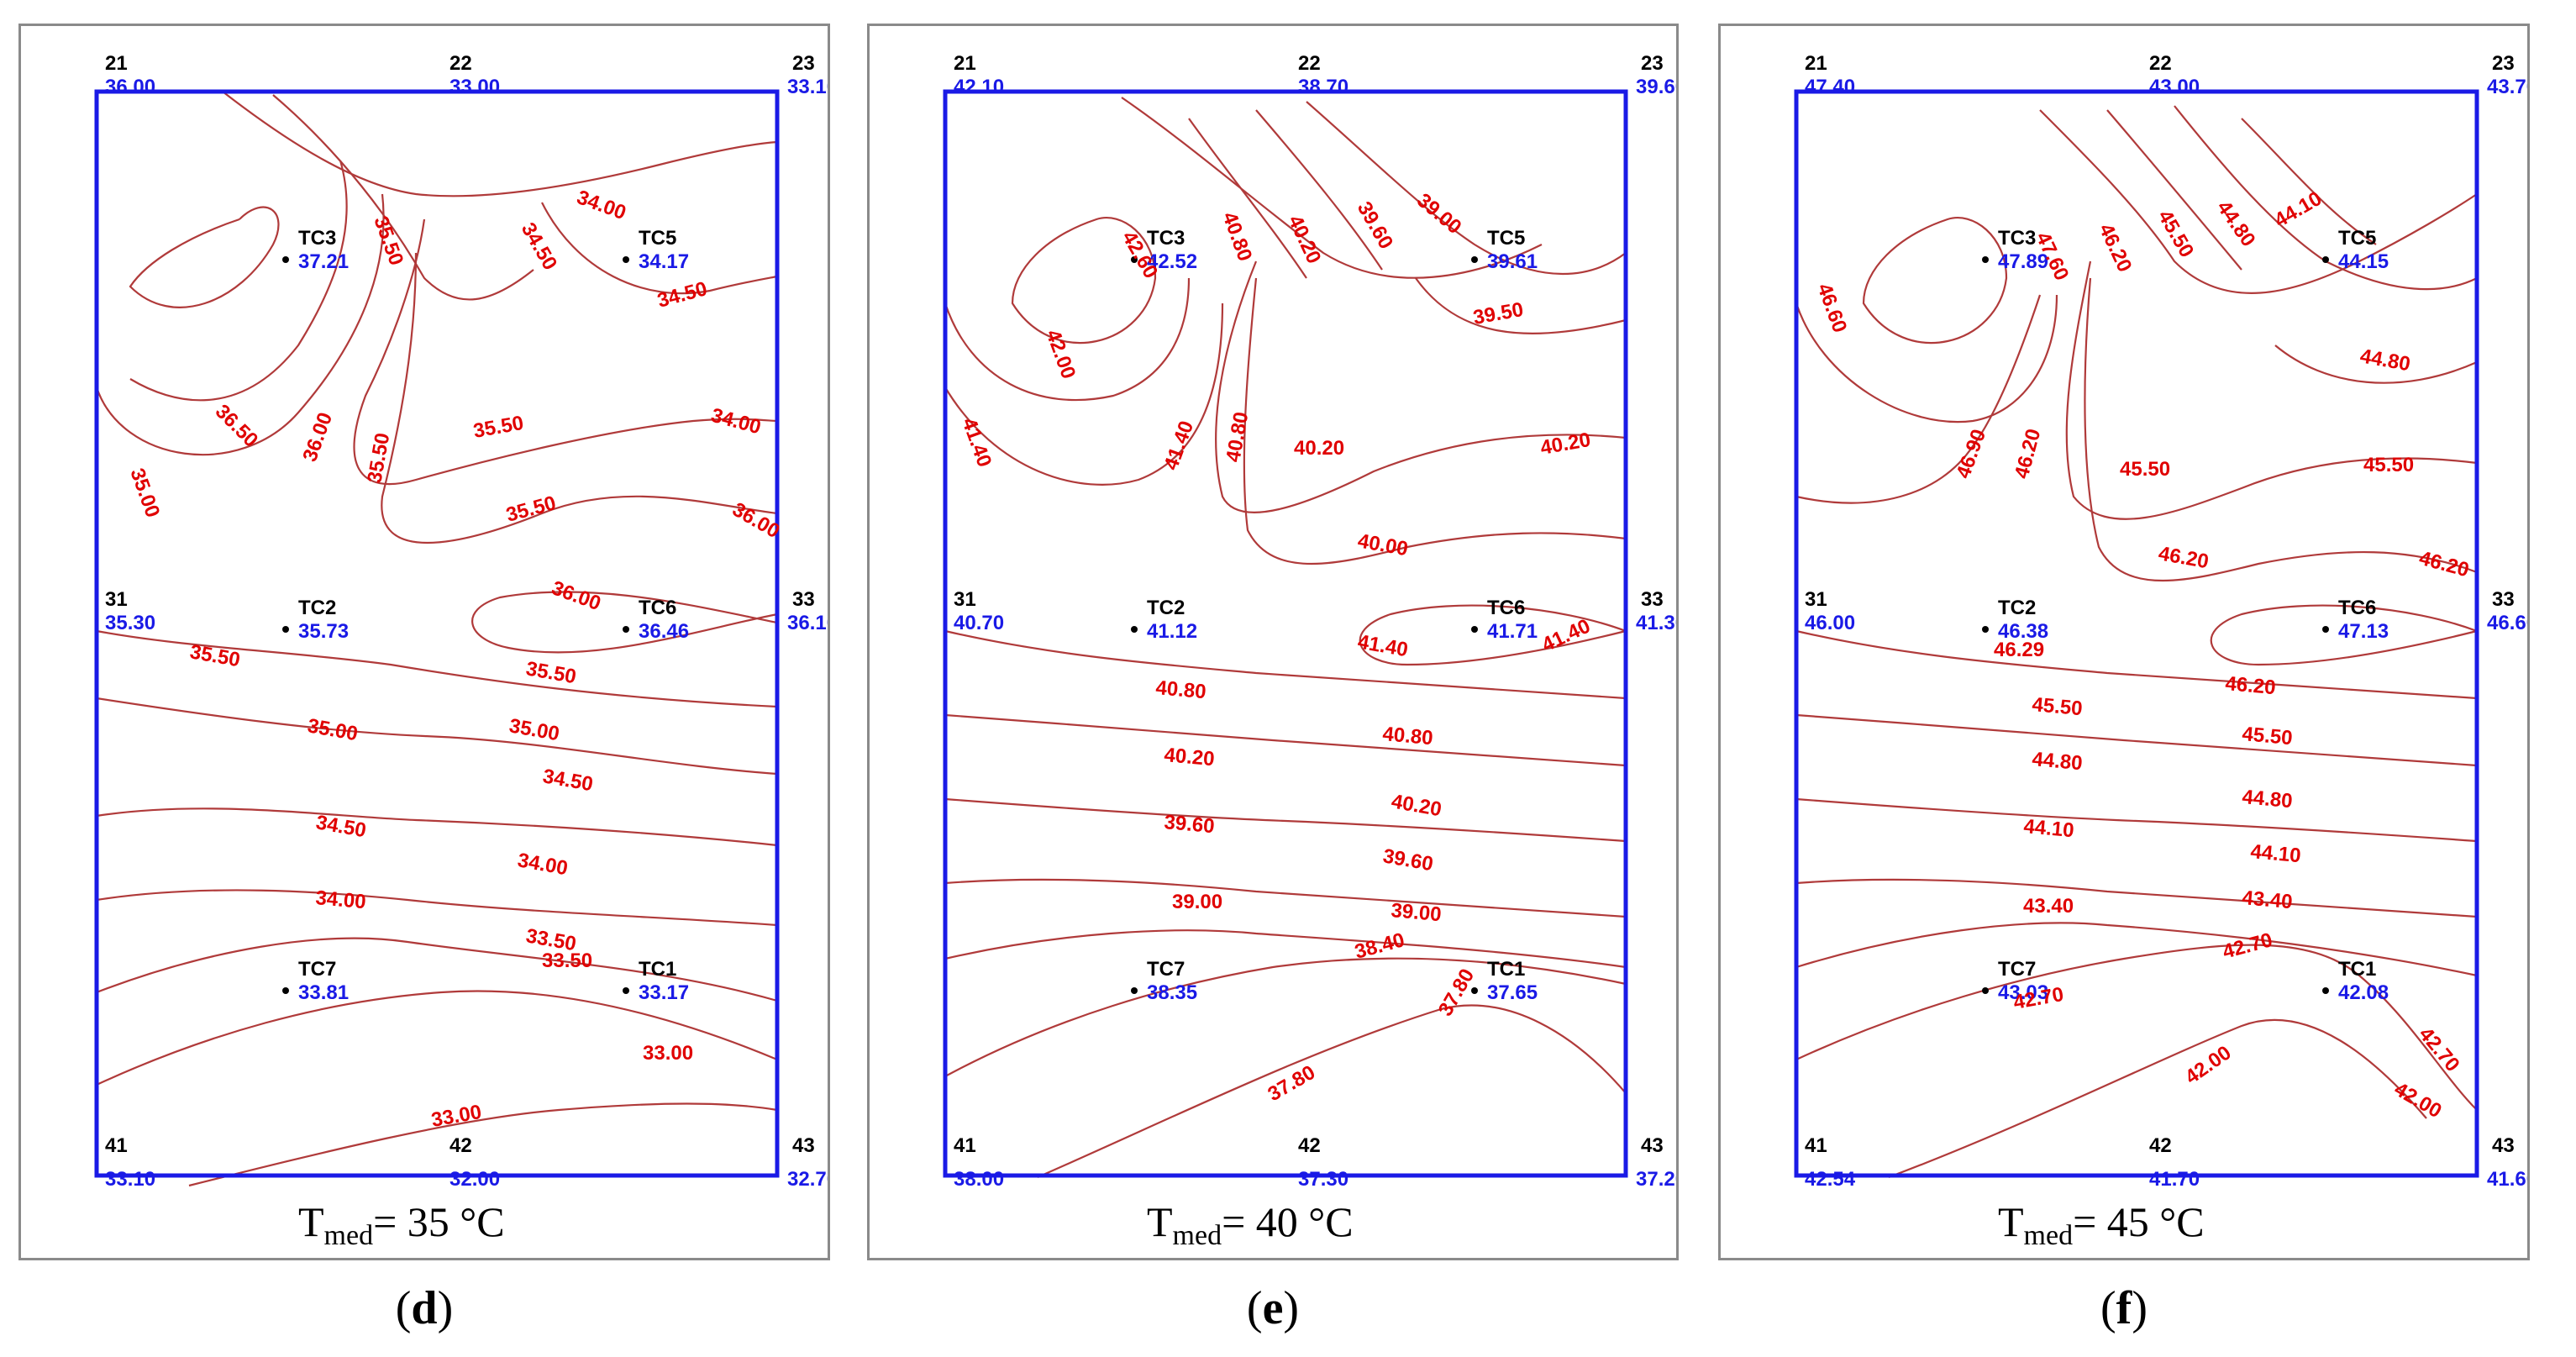 The width and height of the screenshot is (2576, 1357). Describe the element at coordinates (475, 87) in the screenshot. I see `point-value: 33.00` at that location.